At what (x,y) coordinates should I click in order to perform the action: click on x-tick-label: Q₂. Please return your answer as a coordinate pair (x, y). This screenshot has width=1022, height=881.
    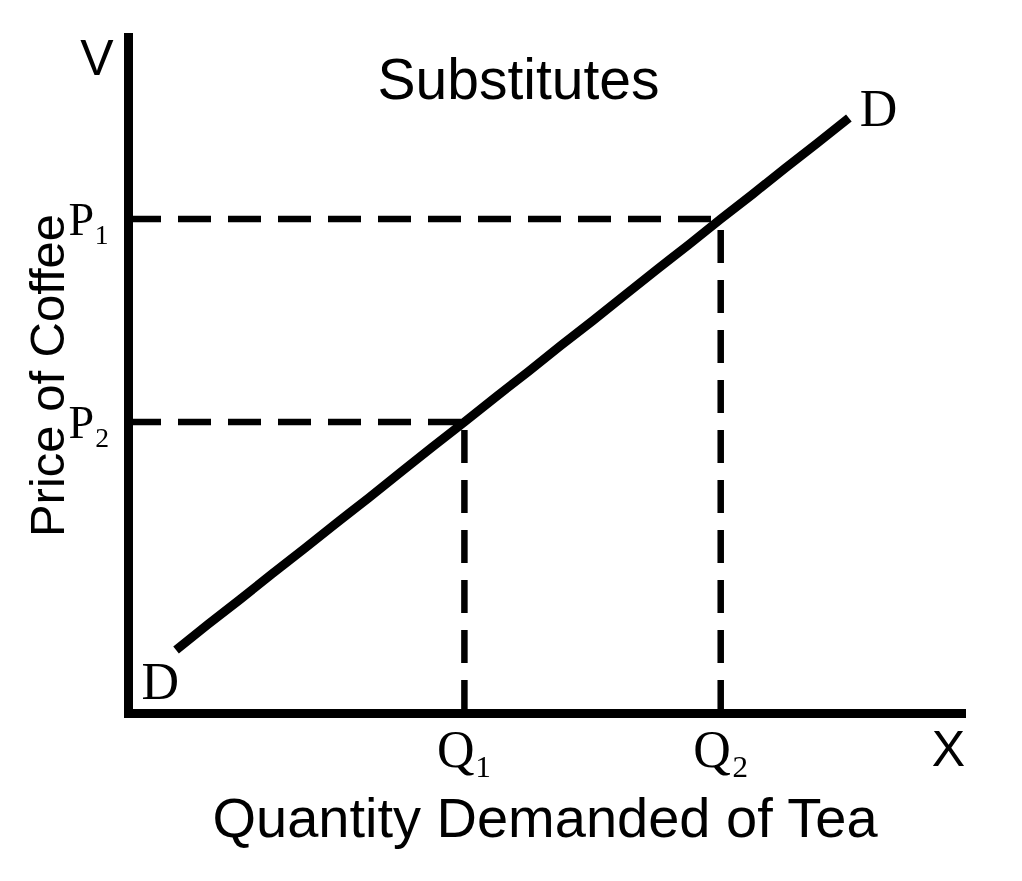
    Looking at the image, I should click on (721, 749).